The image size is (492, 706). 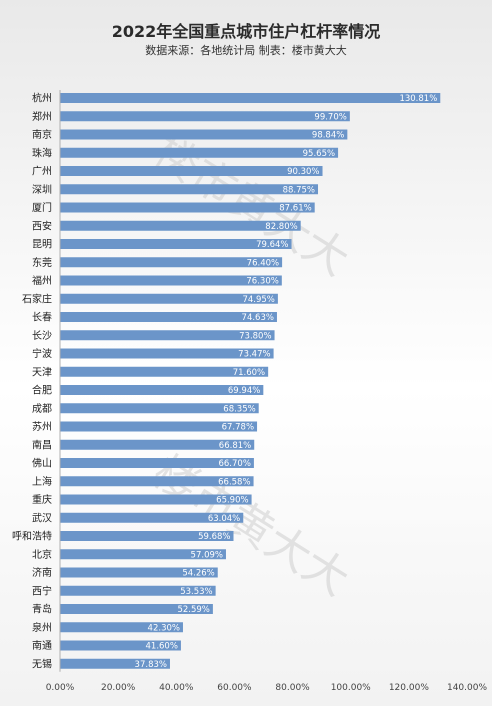 What do you see at coordinates (42, 481) in the screenshot?
I see `category-label: 上海` at bounding box center [42, 481].